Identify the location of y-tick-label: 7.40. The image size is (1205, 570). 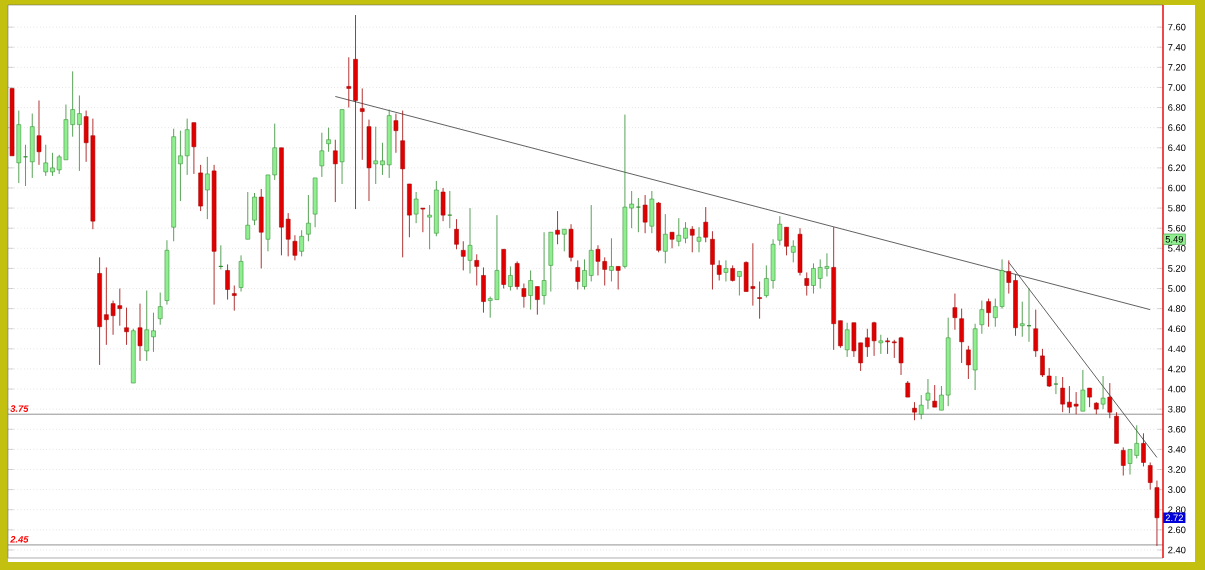
(1177, 47).